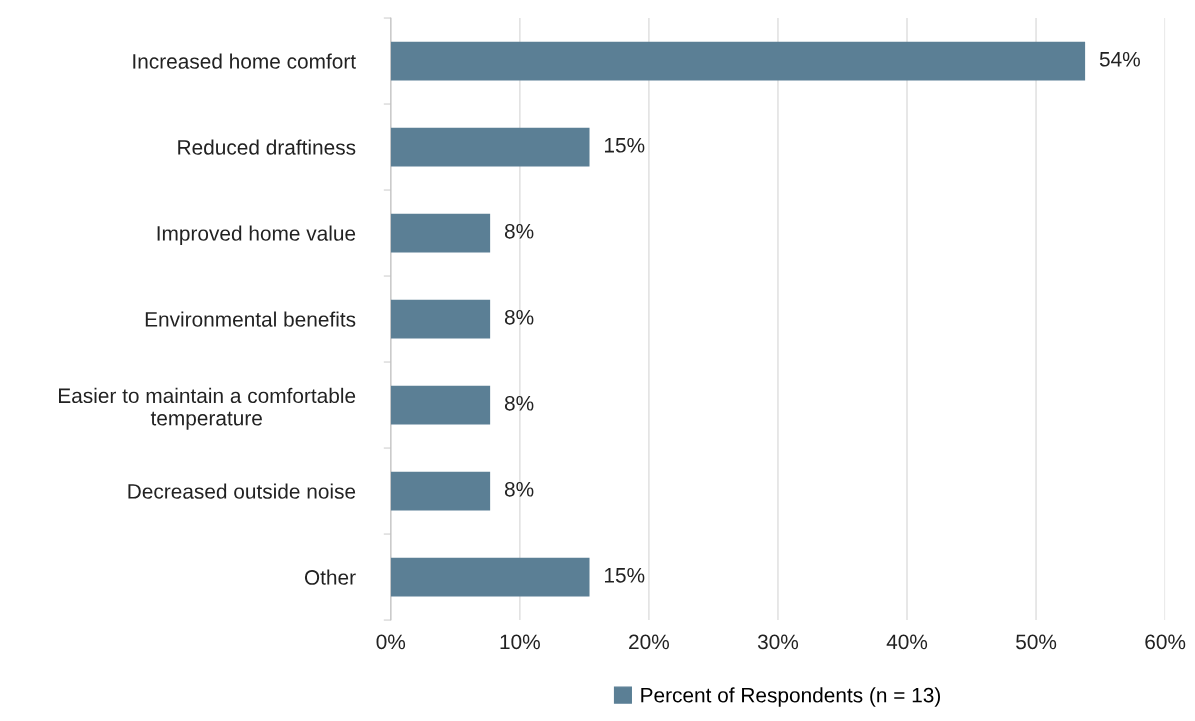 Image resolution: width=1195 pixels, height=721 pixels. Describe the element at coordinates (256, 235) in the screenshot. I see `y-tick-label: Improved home value` at that location.